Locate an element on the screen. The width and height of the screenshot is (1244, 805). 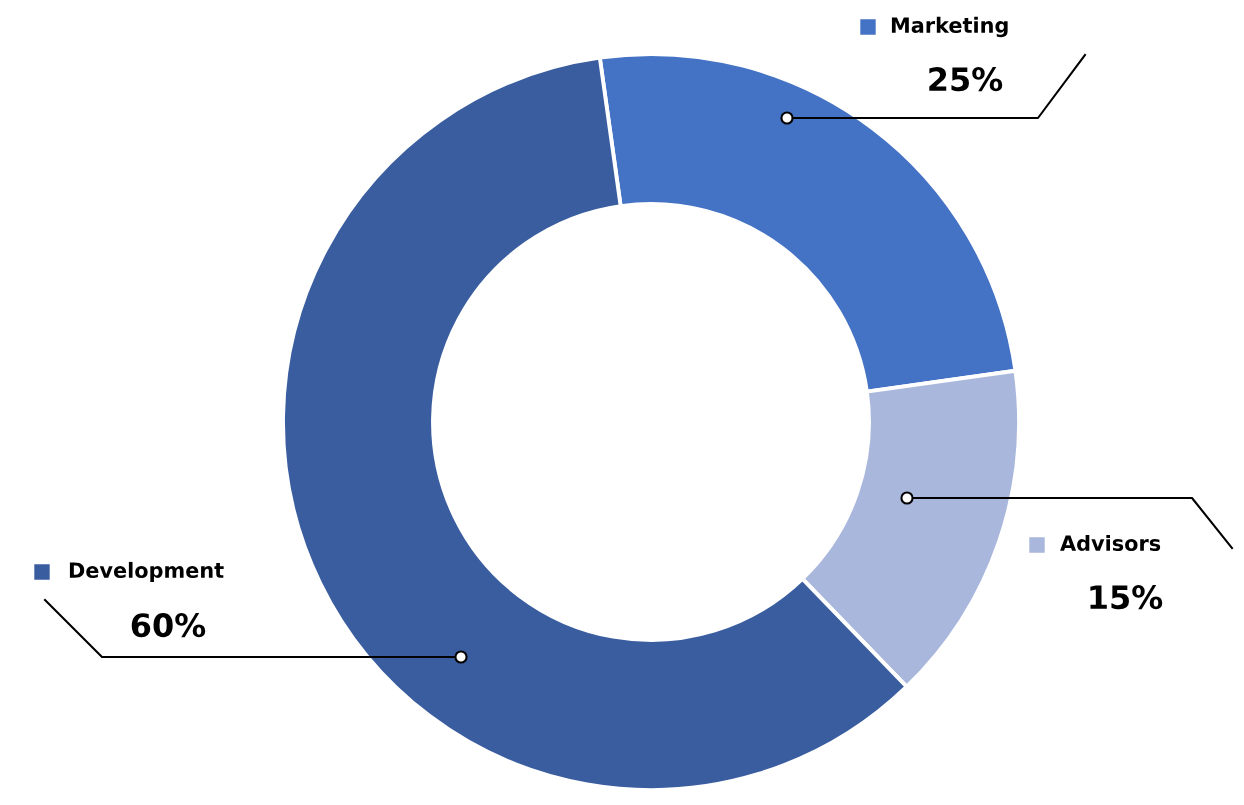
legend-label: Marketing is located at coordinates (949, 27).